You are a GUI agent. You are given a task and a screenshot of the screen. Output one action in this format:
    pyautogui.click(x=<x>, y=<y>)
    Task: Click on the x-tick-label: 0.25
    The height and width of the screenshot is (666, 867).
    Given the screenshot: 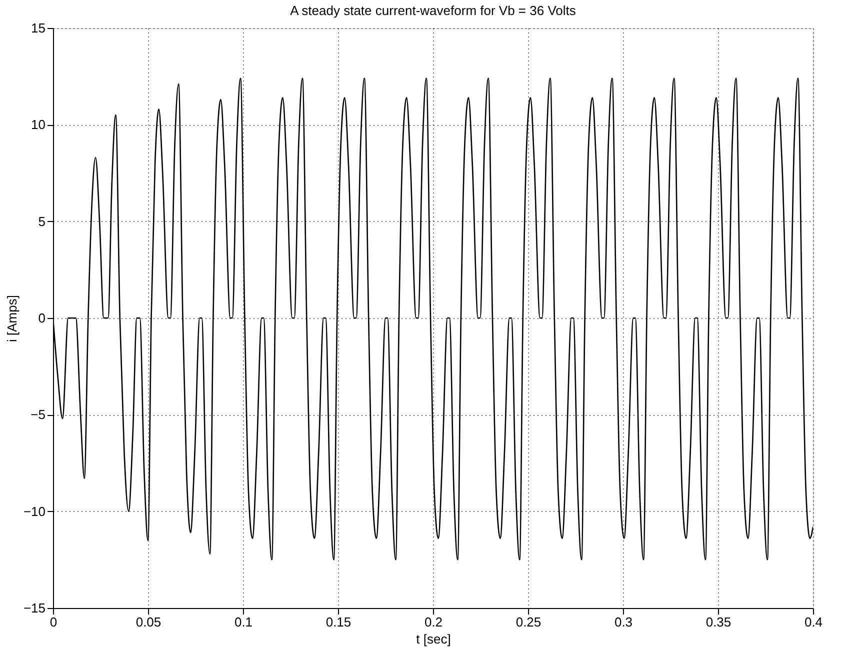 What is the action you would take?
    pyautogui.click(x=529, y=622)
    